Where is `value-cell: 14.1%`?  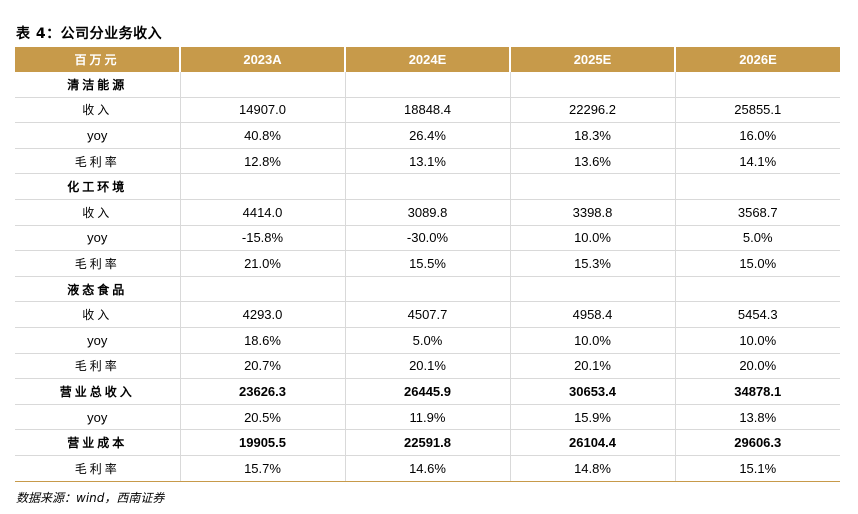
value-cell: 14.1% is located at coordinates (757, 161).